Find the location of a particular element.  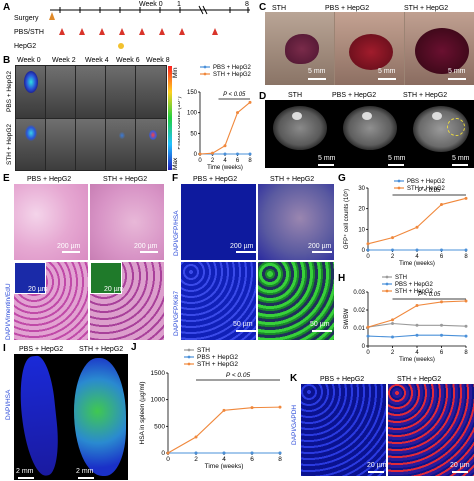

a-tick-1: 1 is located at coordinates (179, 4).